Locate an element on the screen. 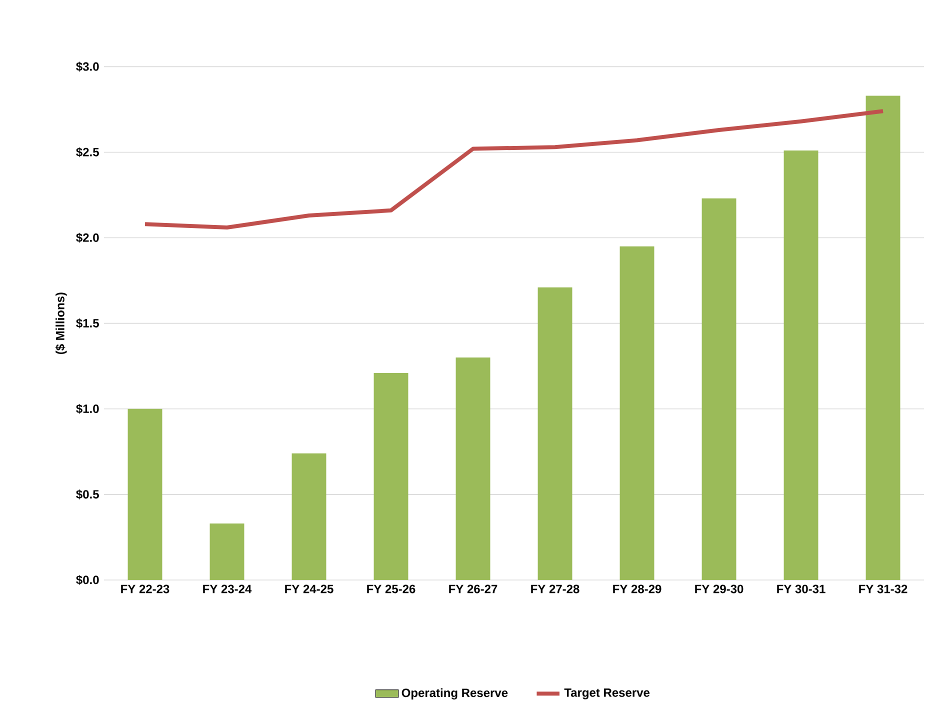 The height and width of the screenshot is (715, 952). x-tick-label: FY 30-31 is located at coordinates (801, 589).